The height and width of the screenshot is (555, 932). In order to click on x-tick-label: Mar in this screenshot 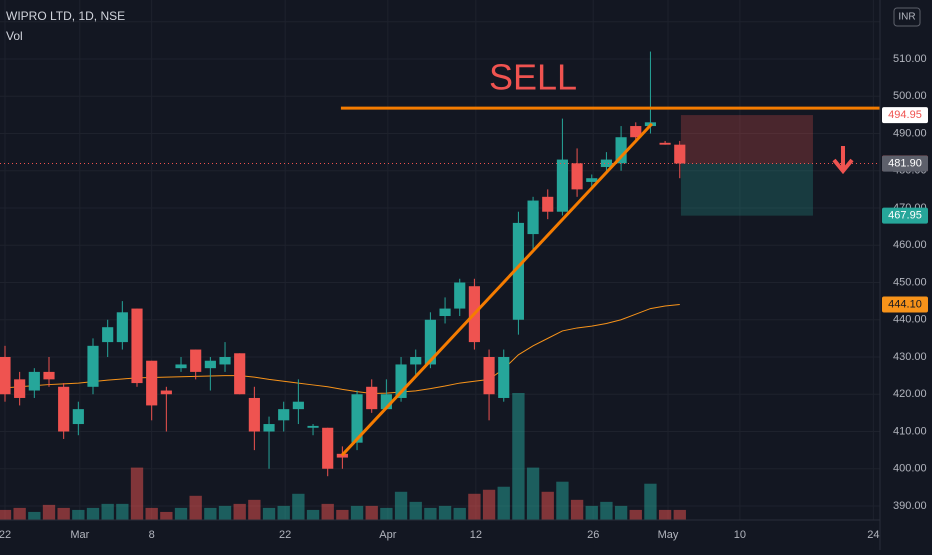, I will do `click(79, 535)`.